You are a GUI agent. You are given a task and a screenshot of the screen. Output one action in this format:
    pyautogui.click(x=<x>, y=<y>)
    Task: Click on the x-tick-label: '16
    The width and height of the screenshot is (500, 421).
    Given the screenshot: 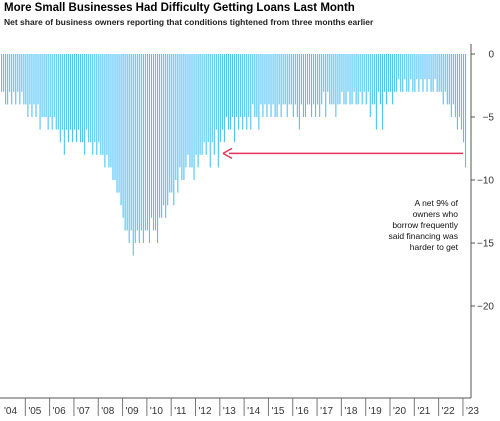 What is the action you would take?
    pyautogui.click(x=302, y=411)
    